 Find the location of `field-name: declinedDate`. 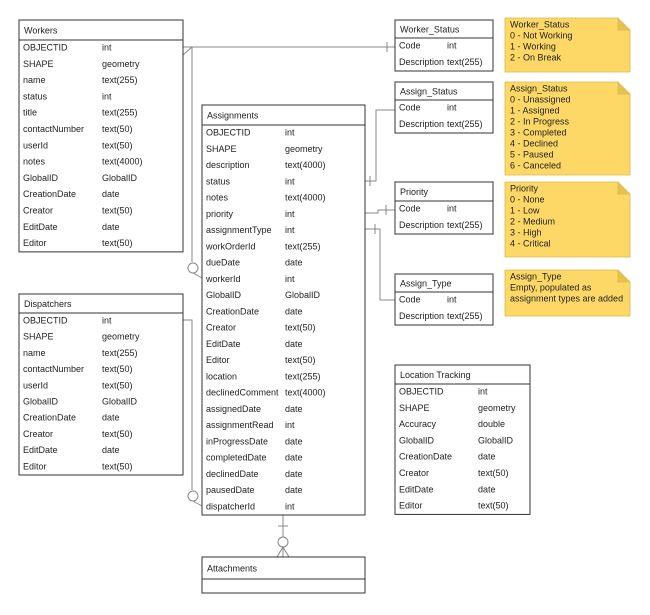

field-name: declinedDate is located at coordinates (232, 474).